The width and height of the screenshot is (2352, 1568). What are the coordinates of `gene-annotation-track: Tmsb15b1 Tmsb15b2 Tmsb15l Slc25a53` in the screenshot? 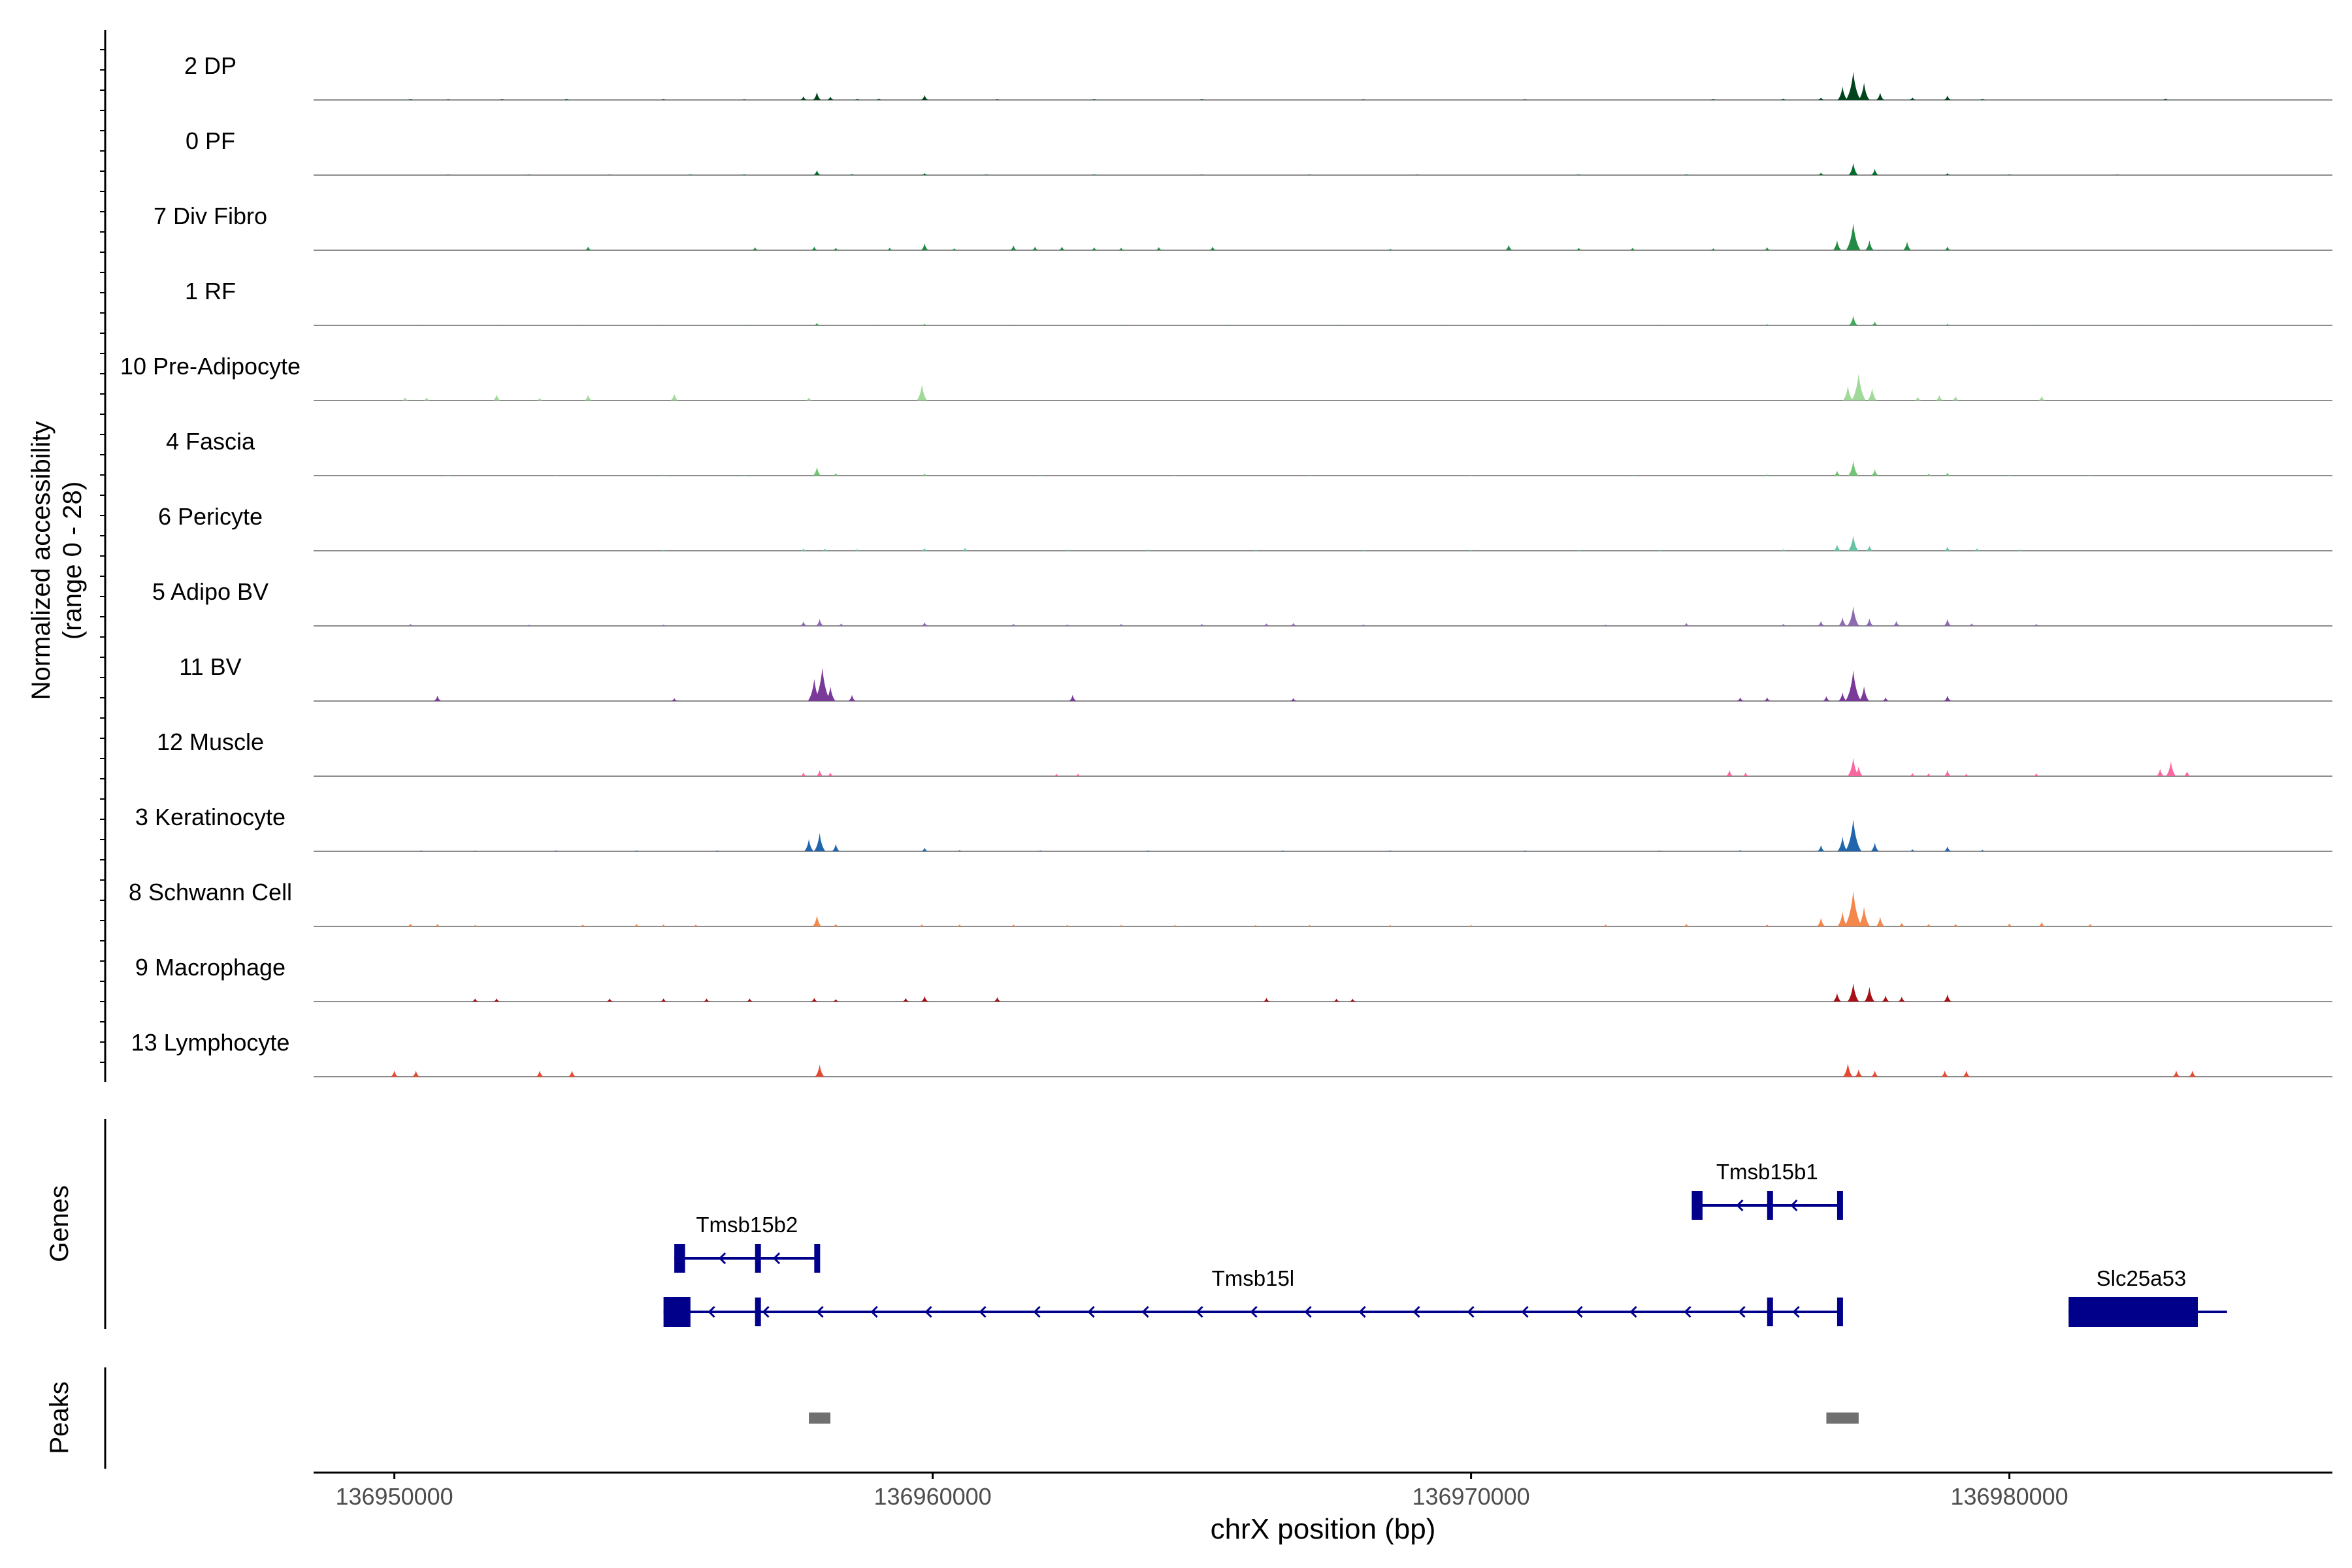 It's located at (1445, 1243).